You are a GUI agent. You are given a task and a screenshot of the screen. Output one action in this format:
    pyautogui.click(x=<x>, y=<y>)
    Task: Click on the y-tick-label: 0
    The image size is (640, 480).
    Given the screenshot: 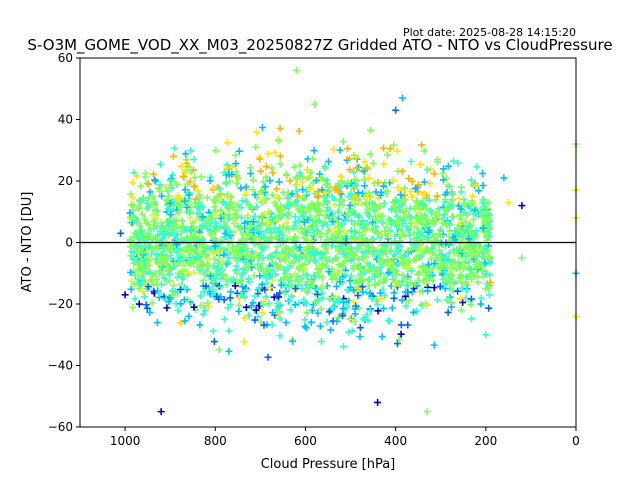 What is the action you would take?
    pyautogui.click(x=69, y=243)
    